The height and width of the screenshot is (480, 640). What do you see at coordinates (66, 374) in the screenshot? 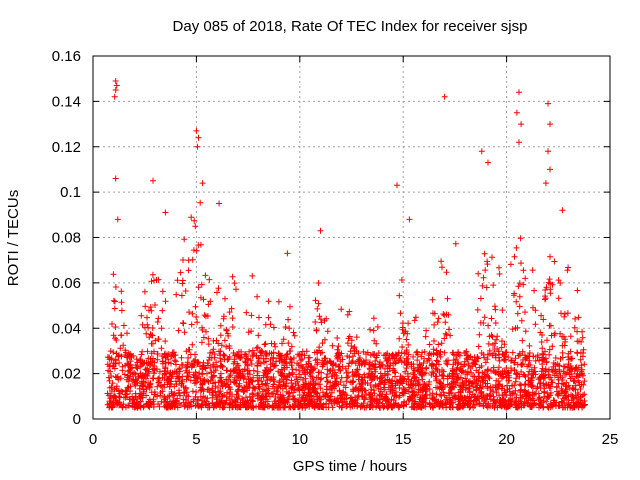
I see `y-tick-label: 0.02` at bounding box center [66, 374].